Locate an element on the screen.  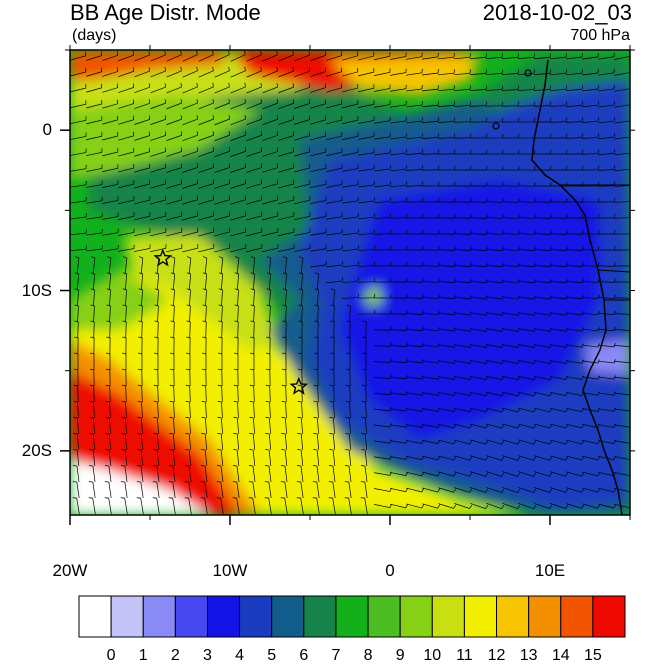
y-tick-label: 20S is located at coordinates (36, 450).